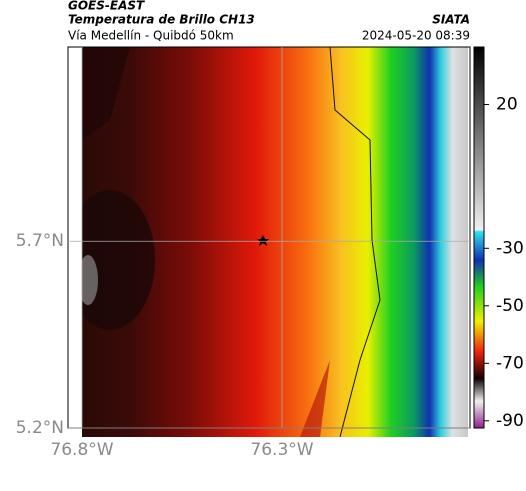  What do you see at coordinates (281, 450) in the screenshot?
I see `lon-tick-label: 76.3°W` at bounding box center [281, 450].